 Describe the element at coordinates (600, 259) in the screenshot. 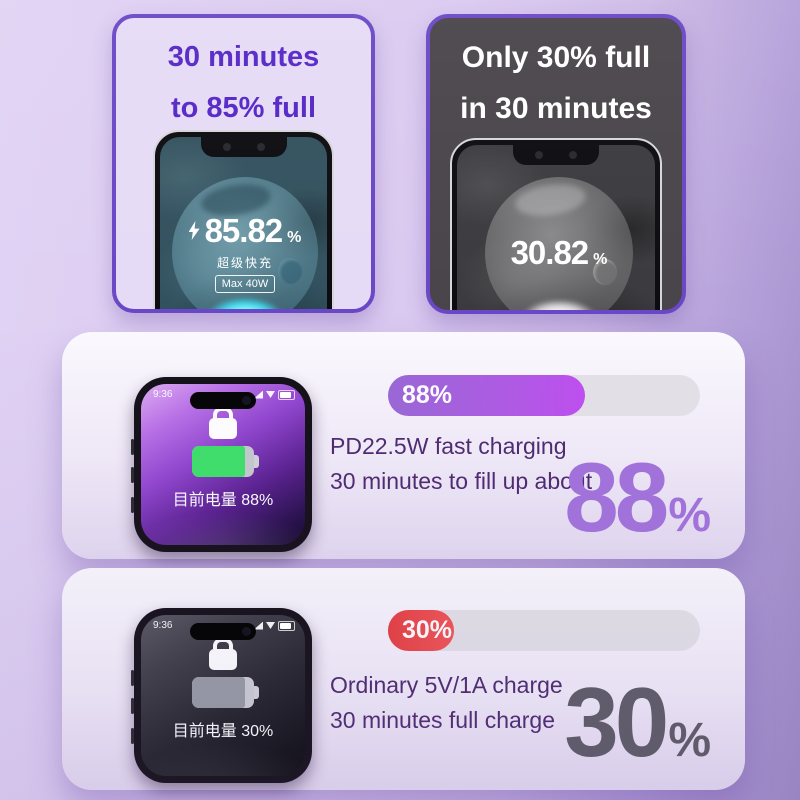

I see `slow-percent-sign: %` at that location.